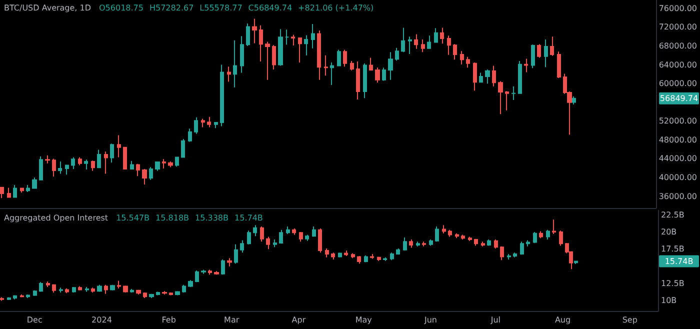 This screenshot has height=329, width=700. Describe the element at coordinates (430, 320) in the screenshot. I see `x-tick-label: Jun` at that location.